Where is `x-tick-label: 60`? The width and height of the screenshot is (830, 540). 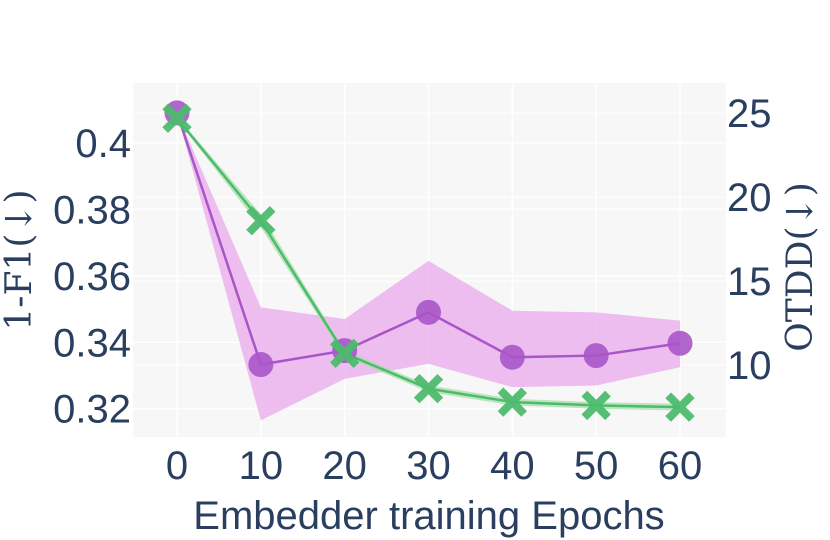
x-tick-label: 60 is located at coordinates (680, 466).